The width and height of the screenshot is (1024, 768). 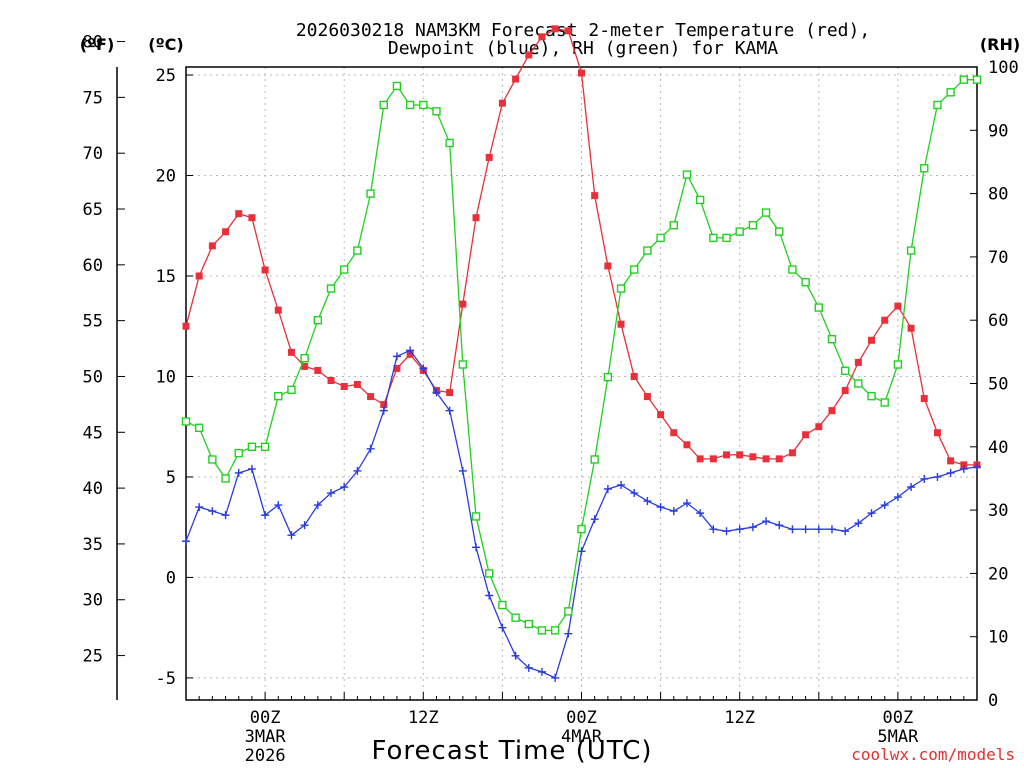 What do you see at coordinates (998, 448) in the screenshot?
I see `rh-tick-label: 40` at bounding box center [998, 448].